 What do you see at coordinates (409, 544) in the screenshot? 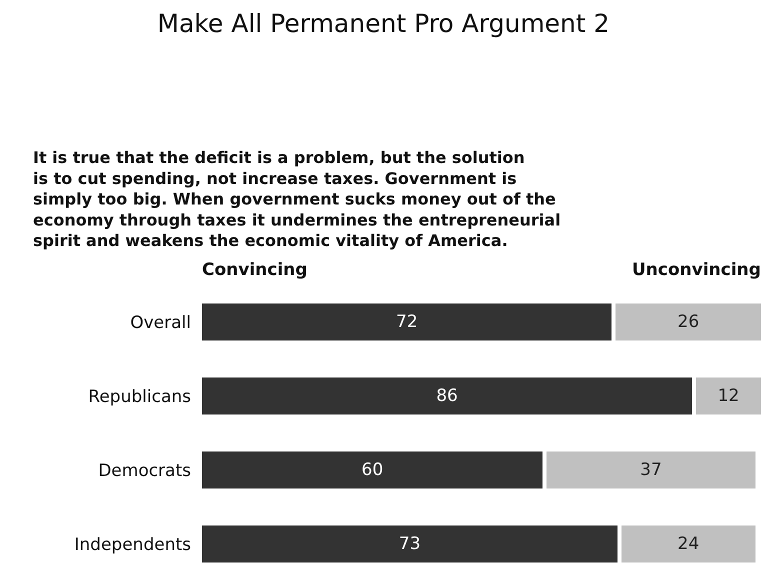
I see `data-label: 73` at bounding box center [409, 544].